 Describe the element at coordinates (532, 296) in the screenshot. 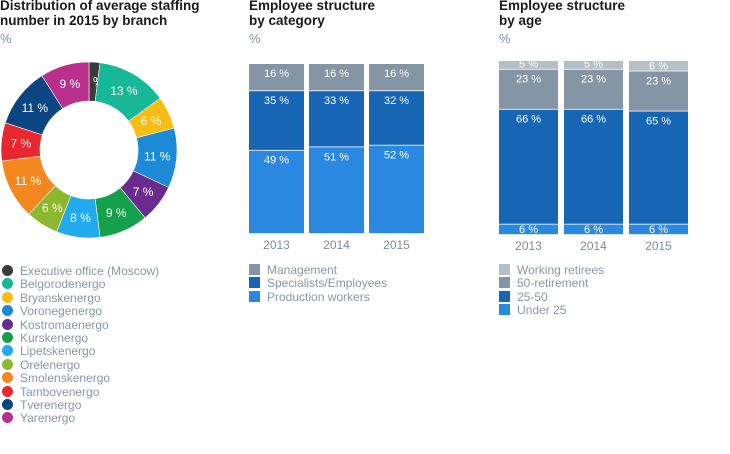

I see `legend-label: 25-50` at that location.